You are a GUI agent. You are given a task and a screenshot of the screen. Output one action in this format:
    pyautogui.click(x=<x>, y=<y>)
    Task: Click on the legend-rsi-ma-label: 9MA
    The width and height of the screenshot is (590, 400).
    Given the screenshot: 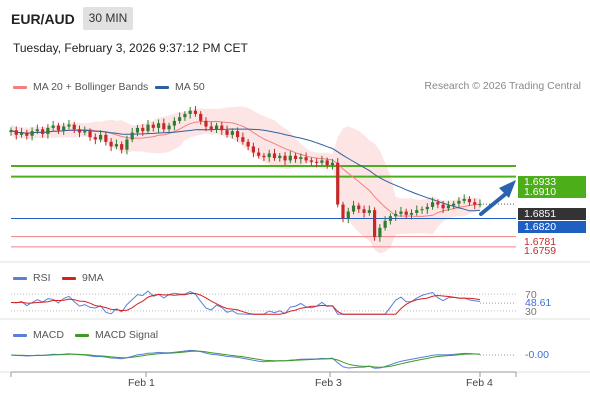 What is the action you would take?
    pyautogui.click(x=93, y=278)
    